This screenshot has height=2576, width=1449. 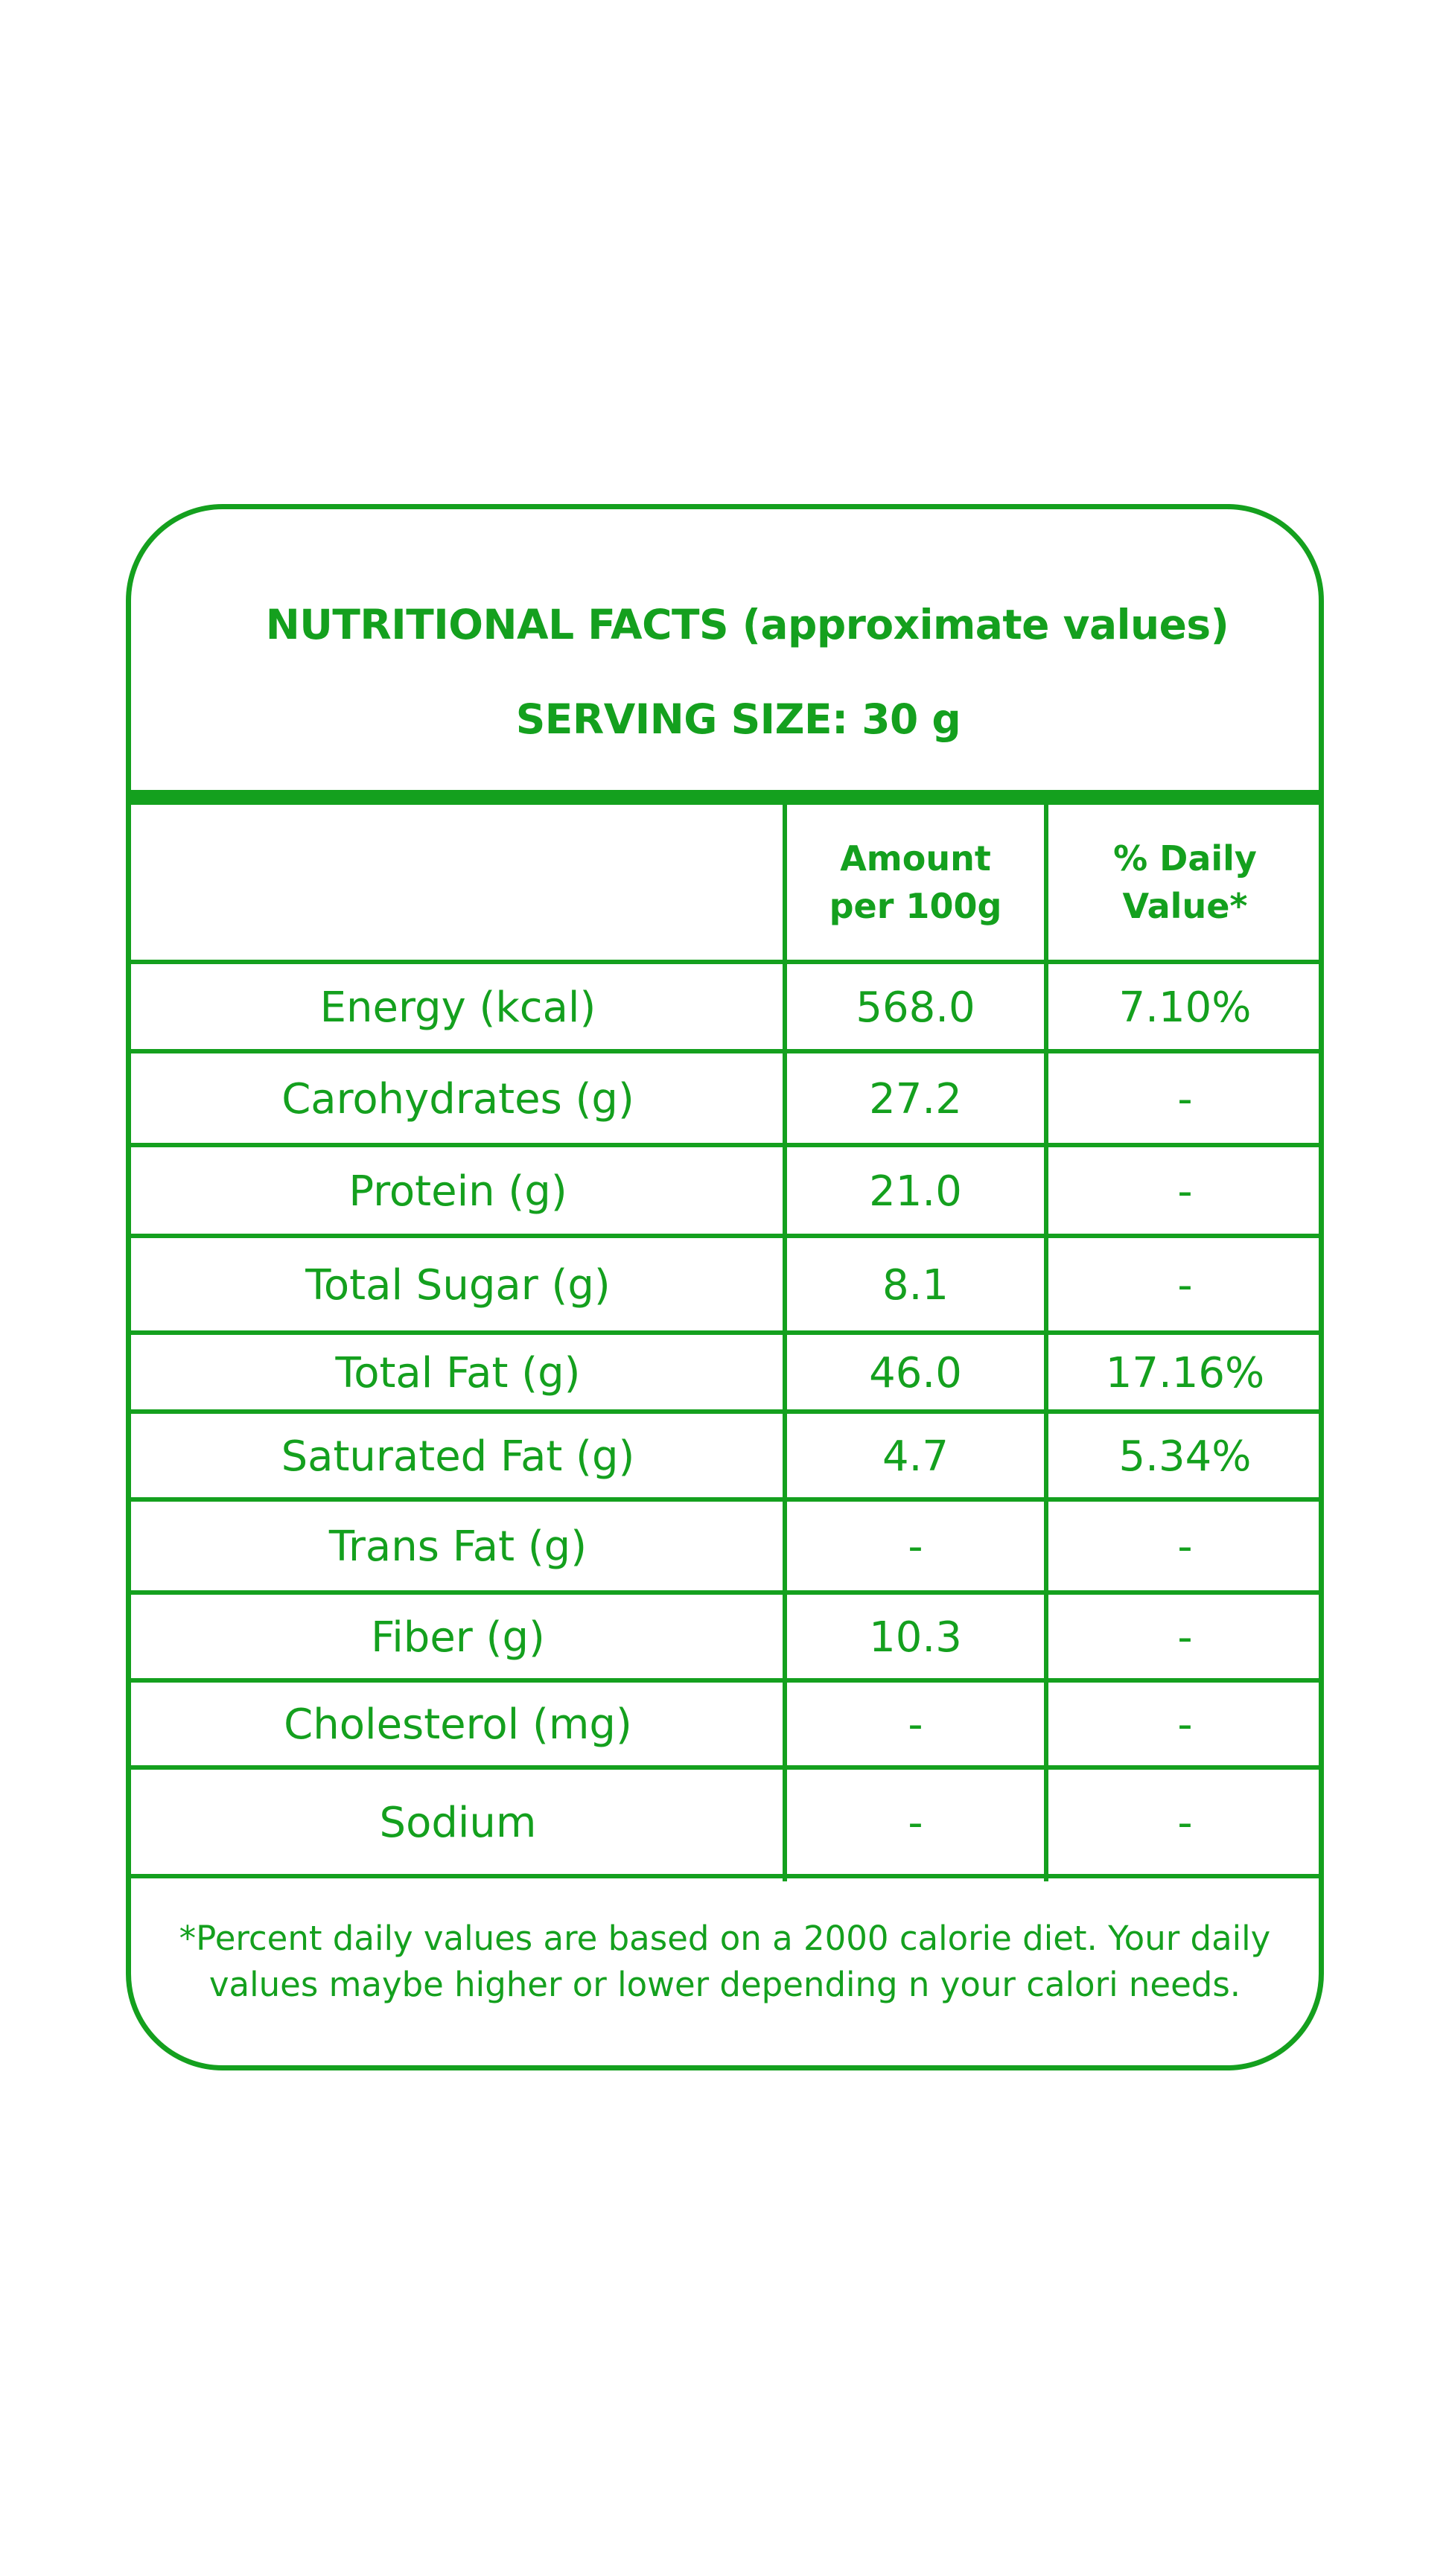 I want to click on nutrient-name-cell: Carohydrates (g), so click(x=458, y=1098).